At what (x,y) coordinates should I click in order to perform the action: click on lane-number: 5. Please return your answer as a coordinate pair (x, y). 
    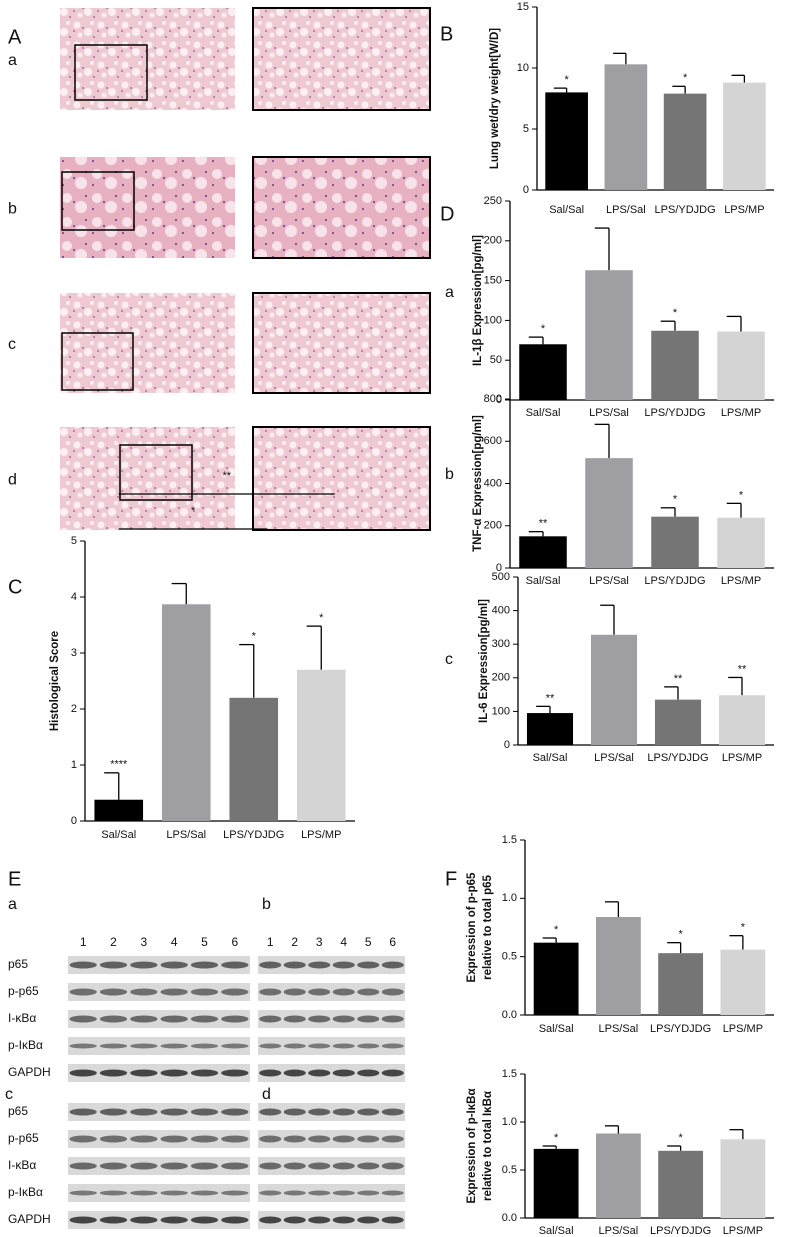
    Looking at the image, I should click on (204, 942).